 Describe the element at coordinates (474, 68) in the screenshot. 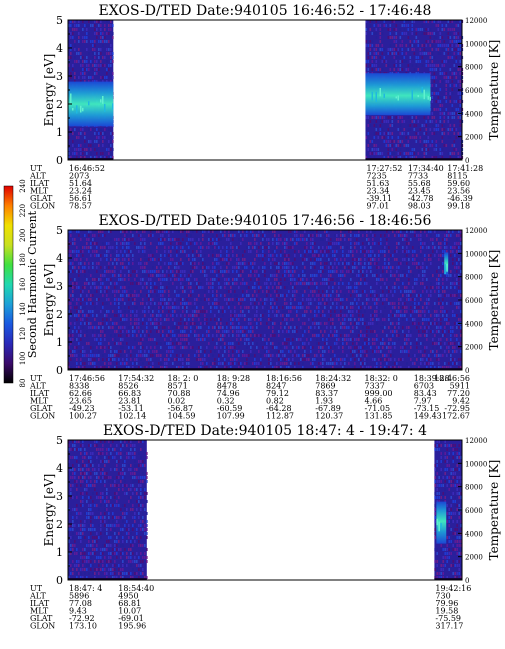

I see `y2-tick-label: 8000` at that location.